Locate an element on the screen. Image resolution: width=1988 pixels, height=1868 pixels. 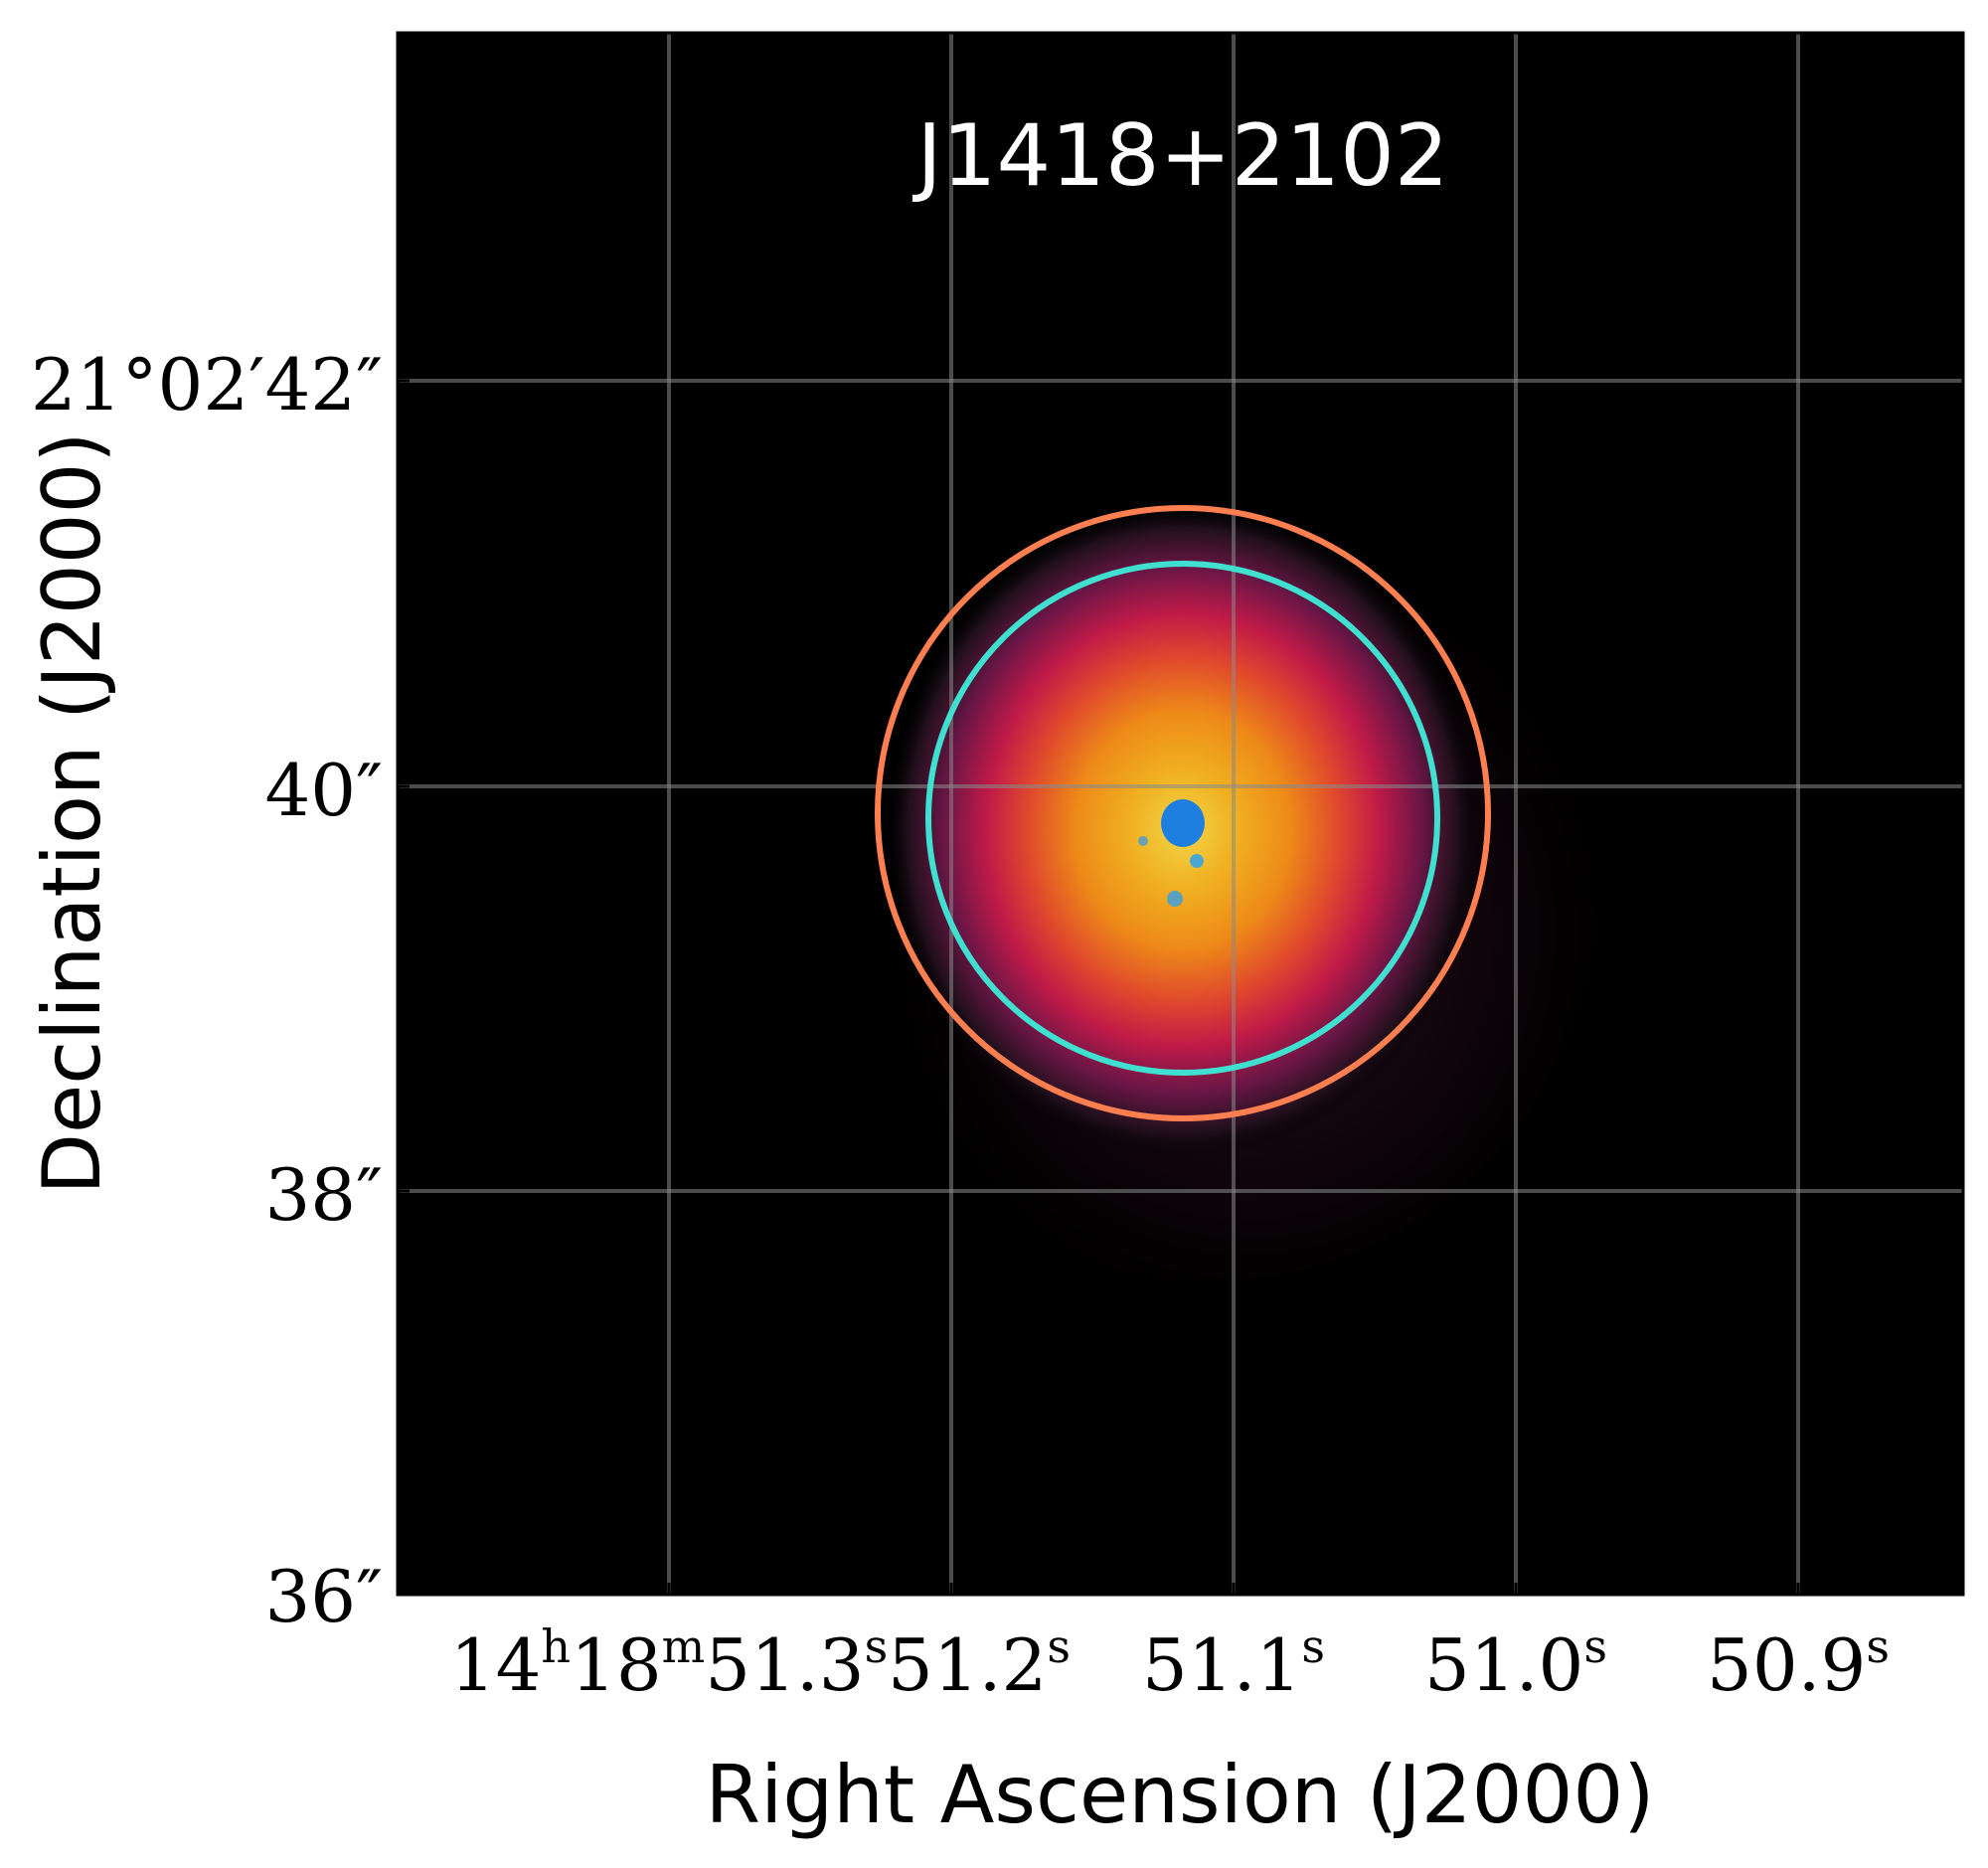
x-tick-label: 51.1s is located at coordinates (1233, 1663).